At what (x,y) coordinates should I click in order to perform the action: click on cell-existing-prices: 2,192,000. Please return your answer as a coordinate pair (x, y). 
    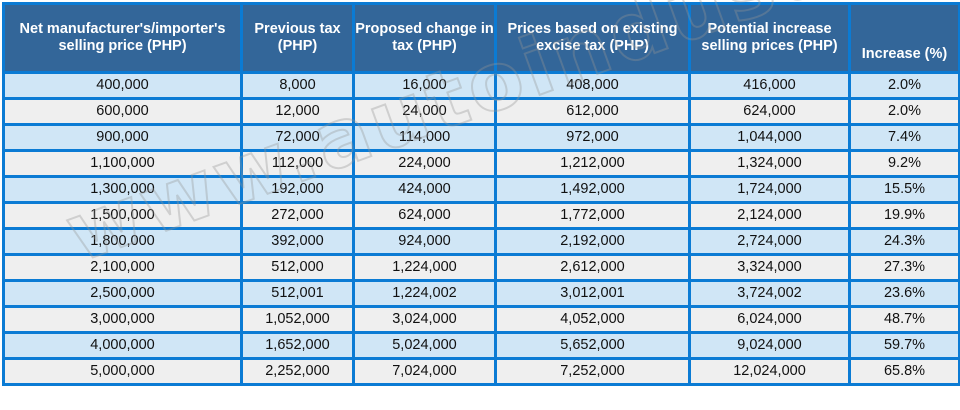
    Looking at the image, I should click on (592, 241).